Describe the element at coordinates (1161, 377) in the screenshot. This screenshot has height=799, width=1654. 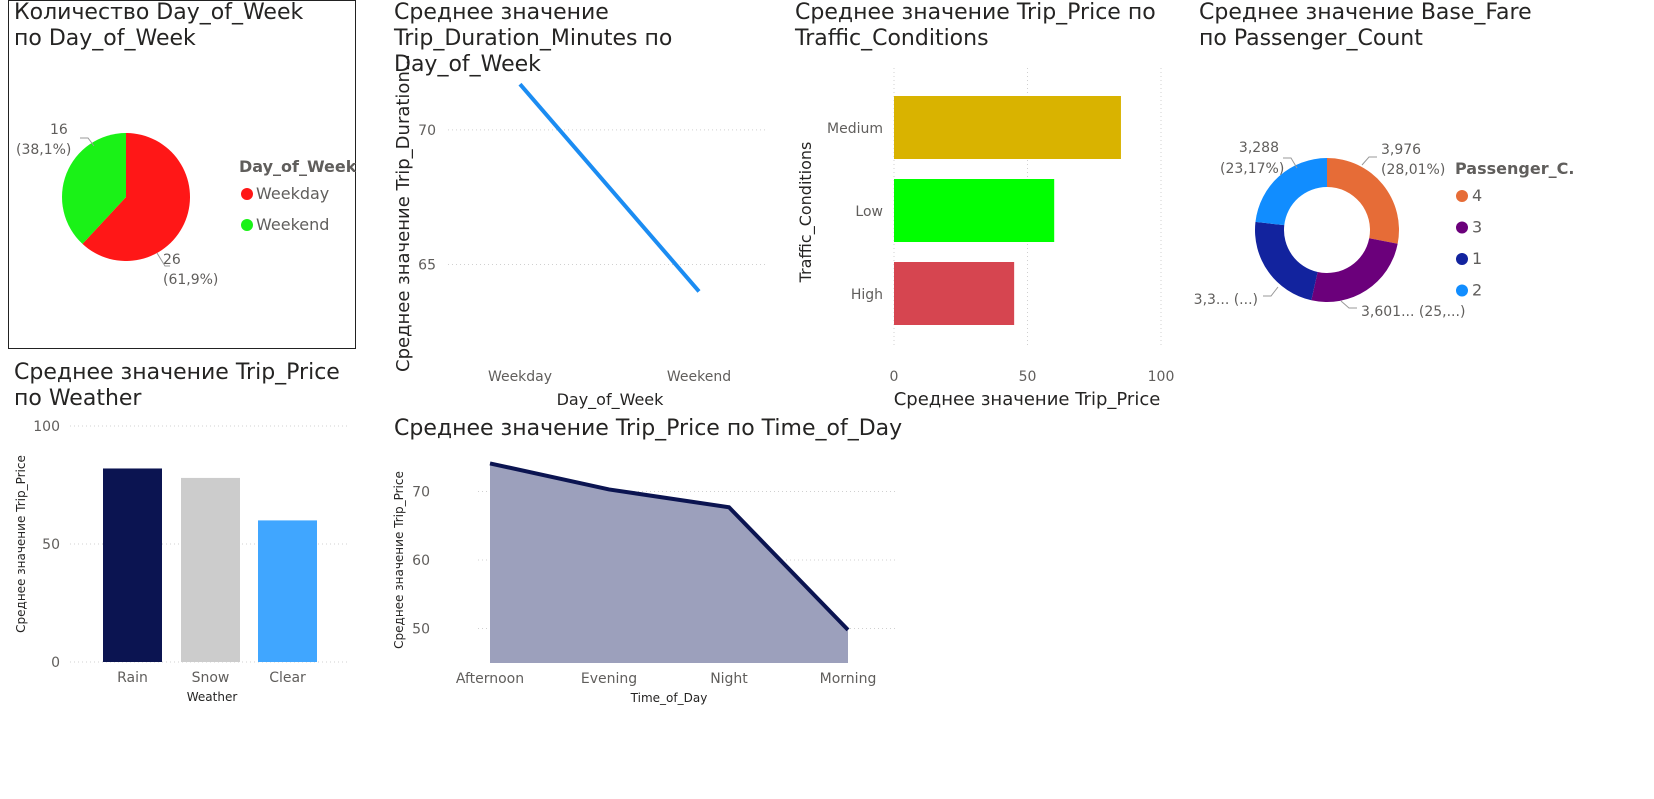
I see `x-tick-label: 100` at that location.